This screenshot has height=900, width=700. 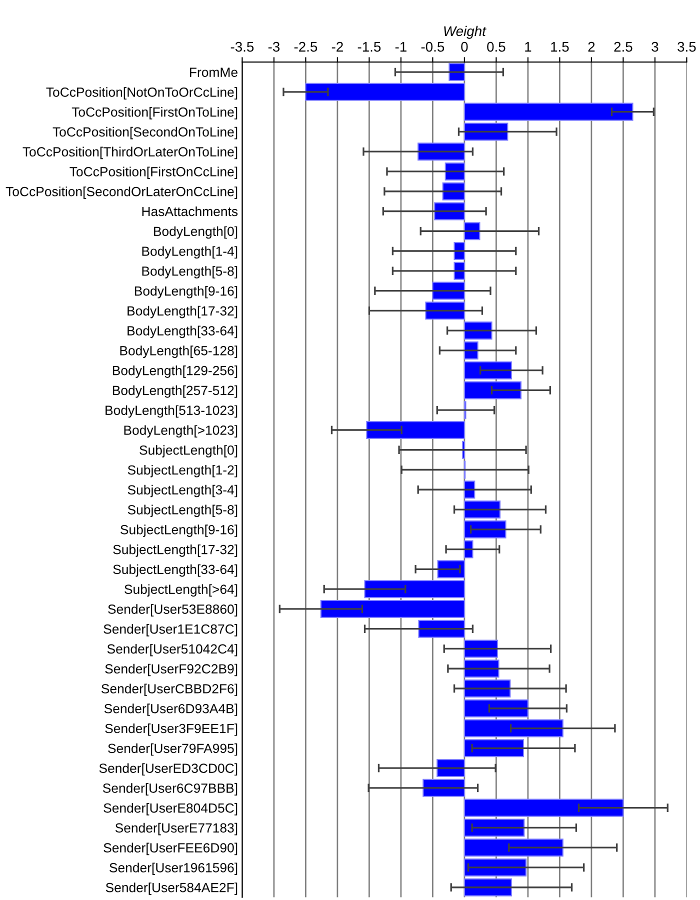 What do you see at coordinates (181, 431) in the screenshot?
I see `y-tick-label: BodyLength[>1023]` at bounding box center [181, 431].